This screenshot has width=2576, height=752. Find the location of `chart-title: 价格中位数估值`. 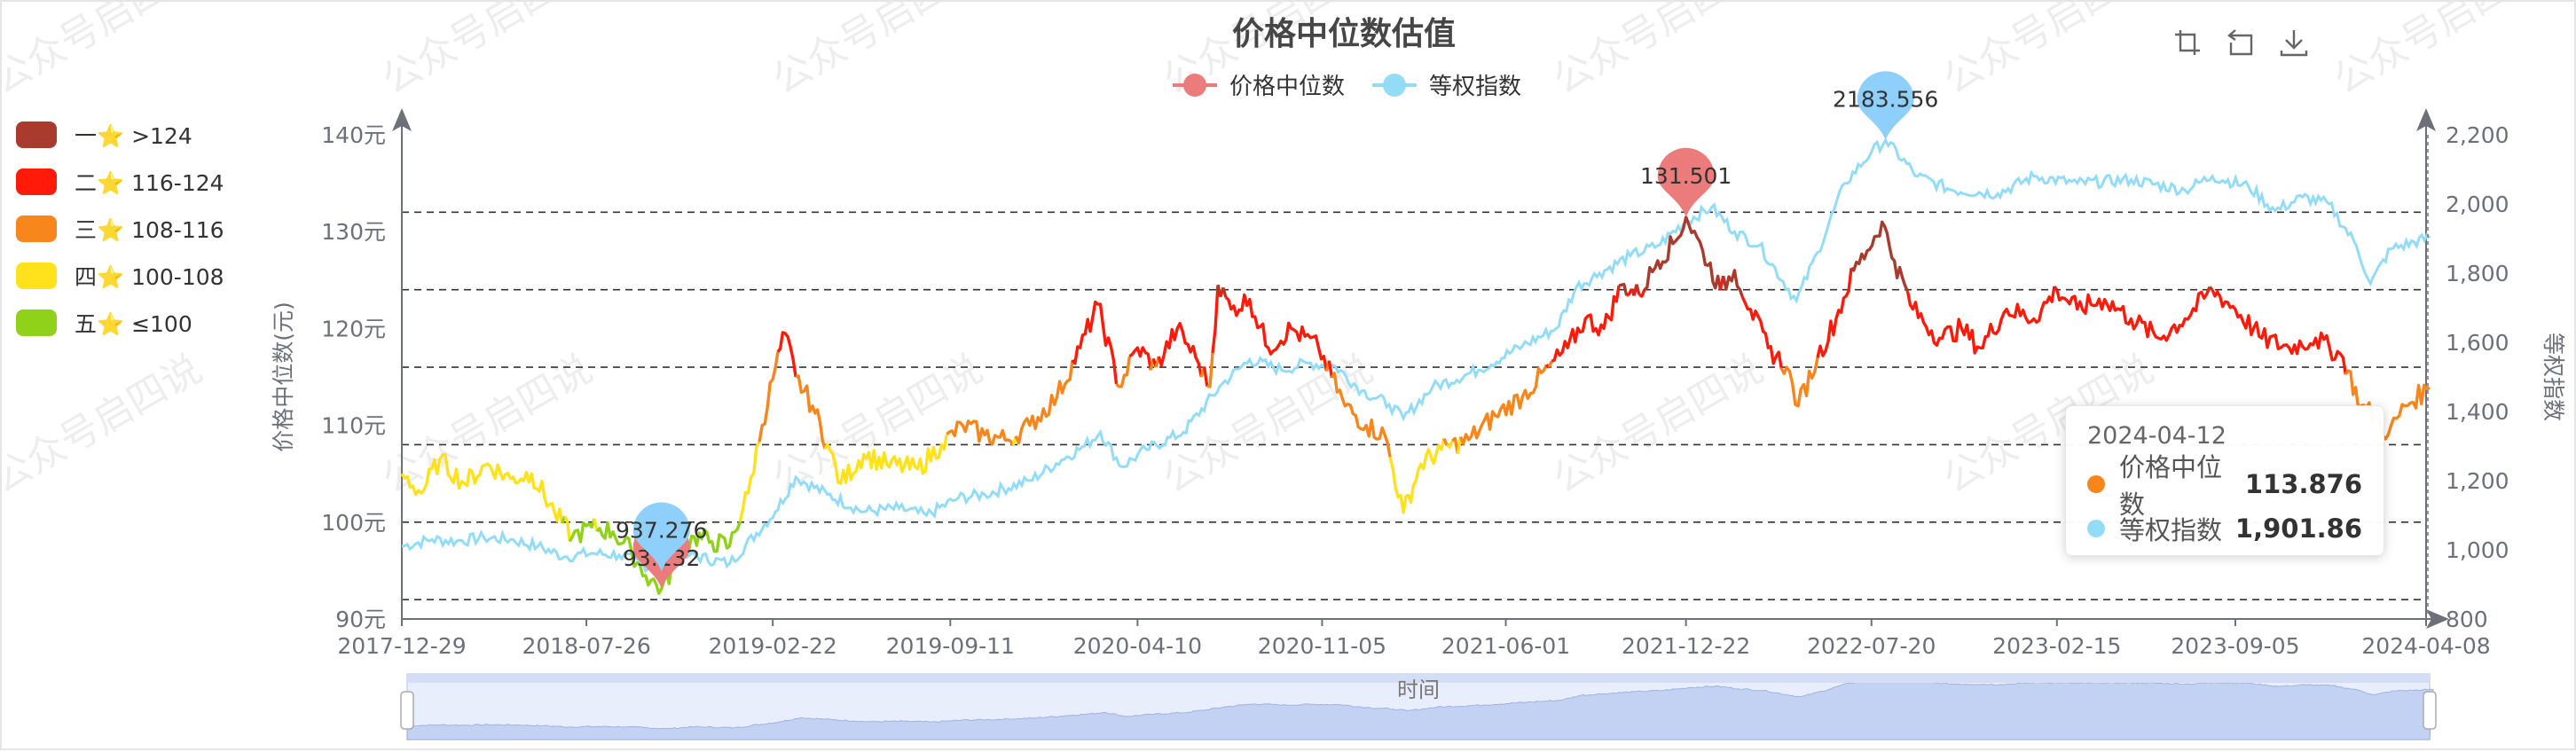

chart-title: 价格中位数估值 is located at coordinates (1344, 34).